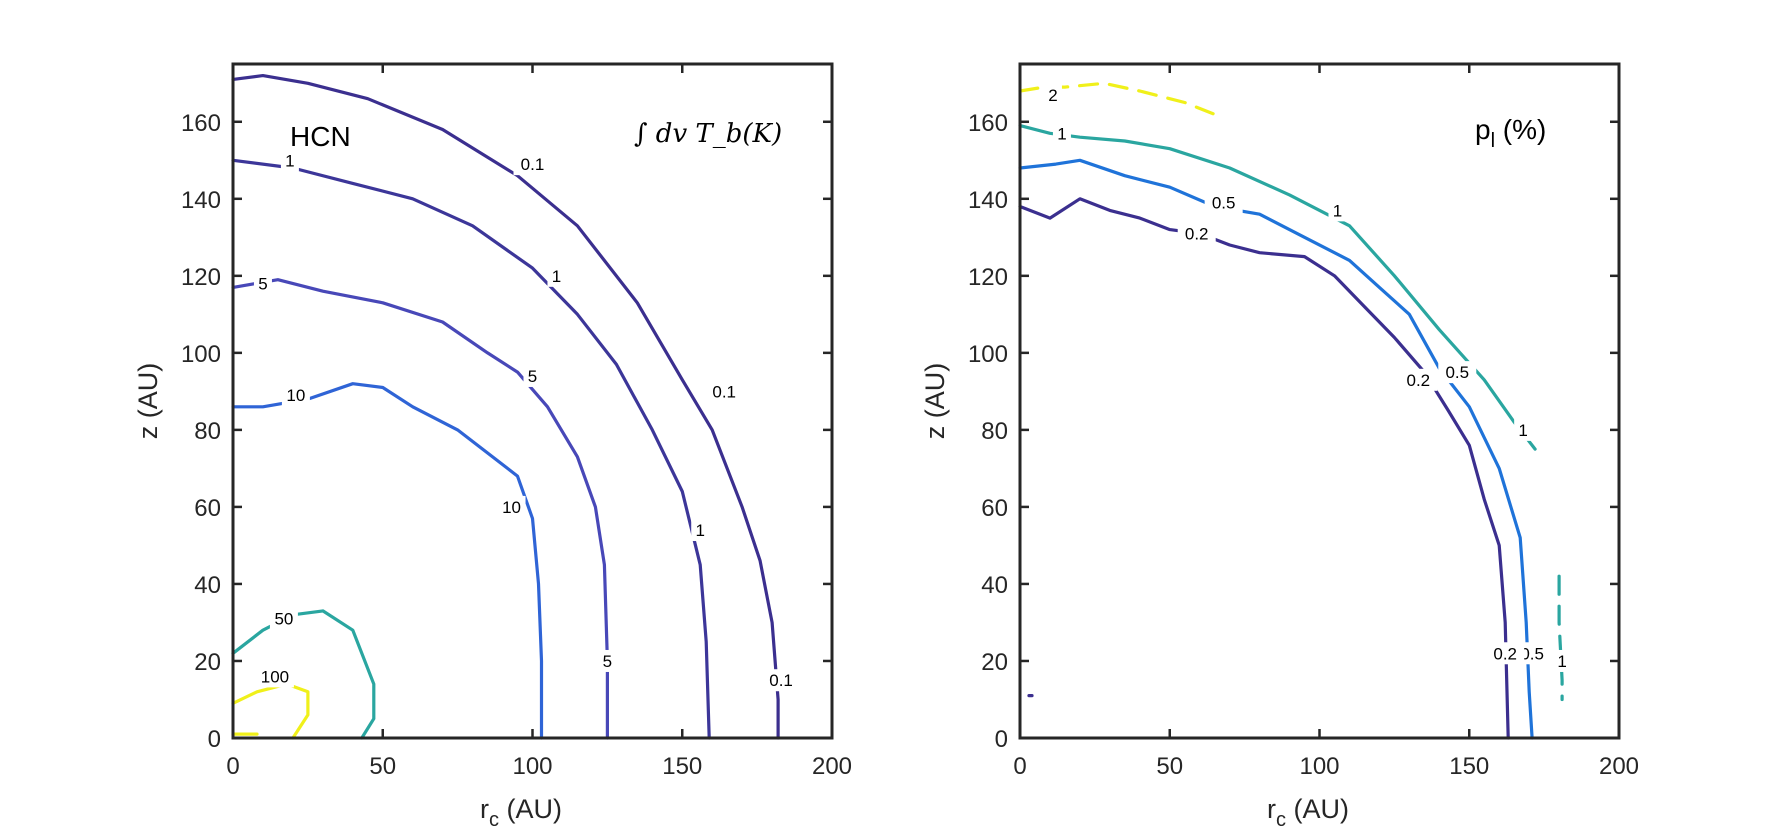  Describe the element at coordinates (1510, 133) in the screenshot. I see `polarization-annotation: pl (%)` at that location.